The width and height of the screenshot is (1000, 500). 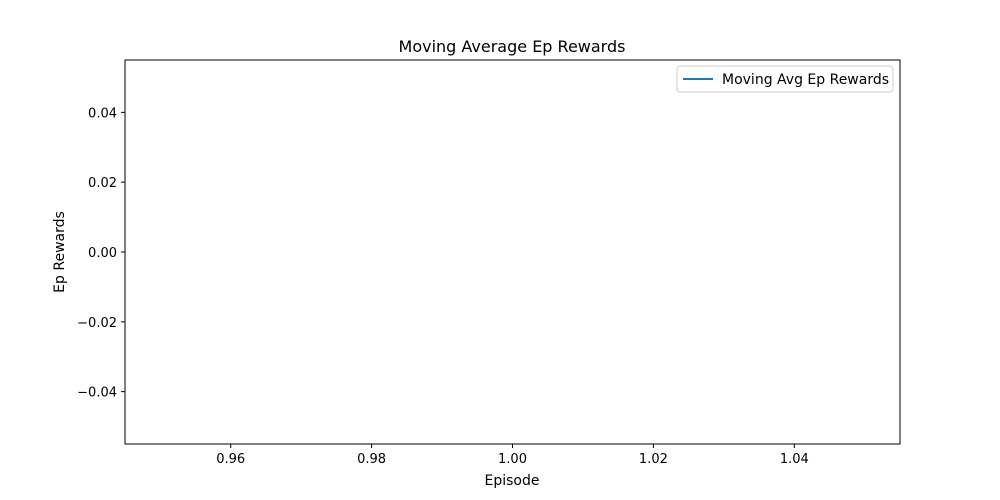 What do you see at coordinates (102, 113) in the screenshot?
I see `y-tick-label: 0.04` at bounding box center [102, 113].